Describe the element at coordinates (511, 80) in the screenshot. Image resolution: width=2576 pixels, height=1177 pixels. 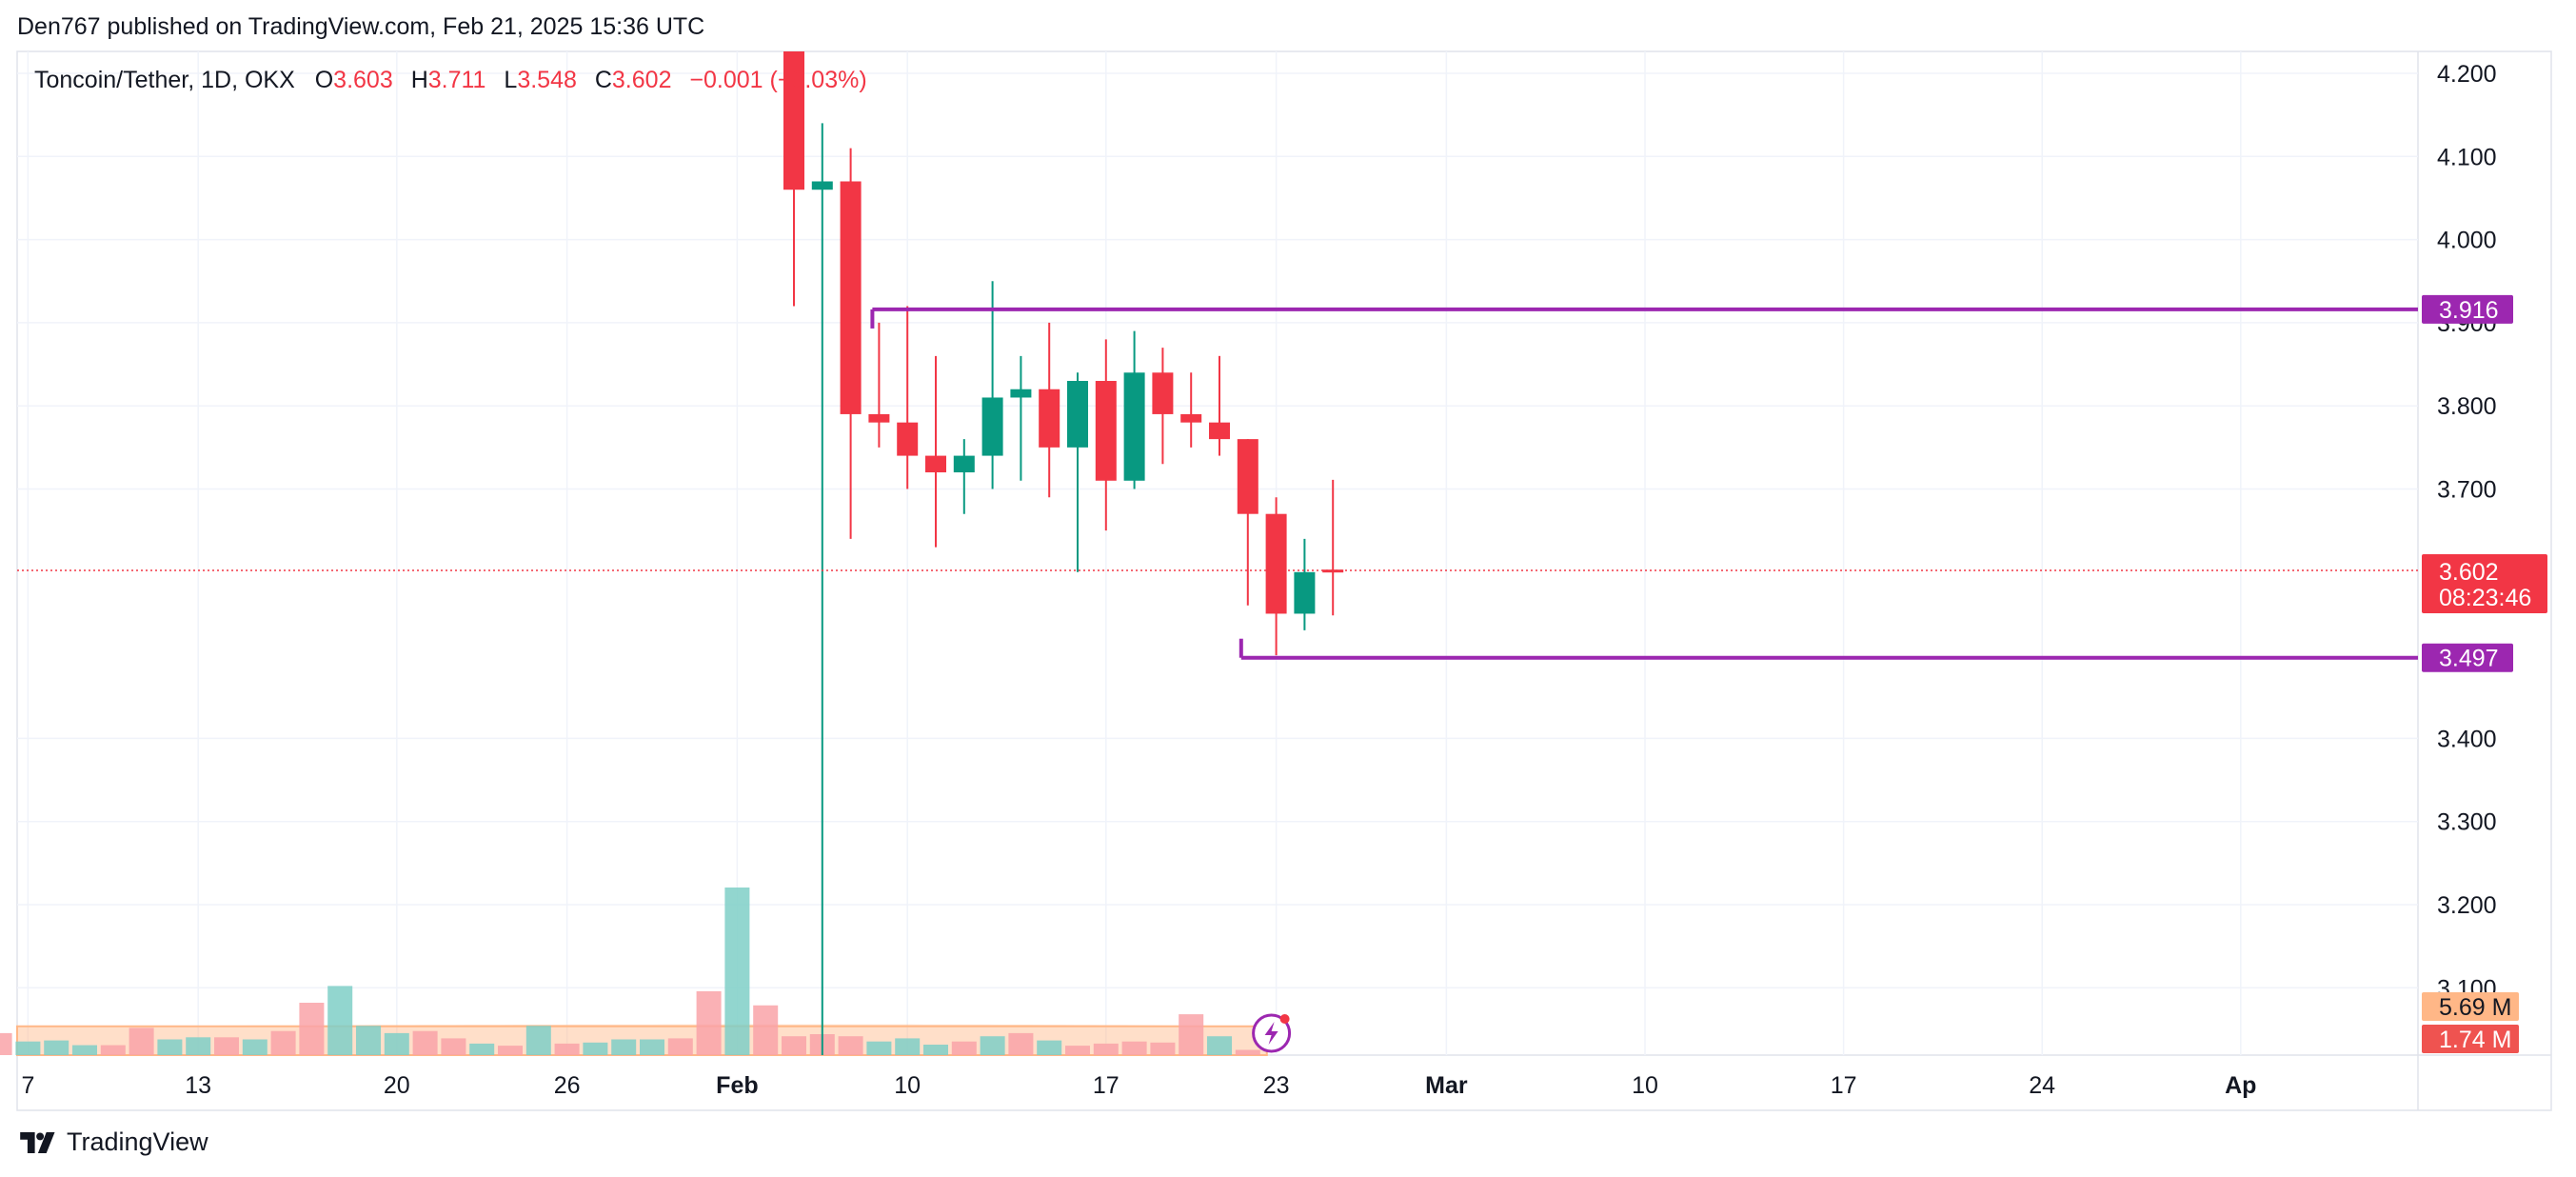
I see `low-label: L` at that location.